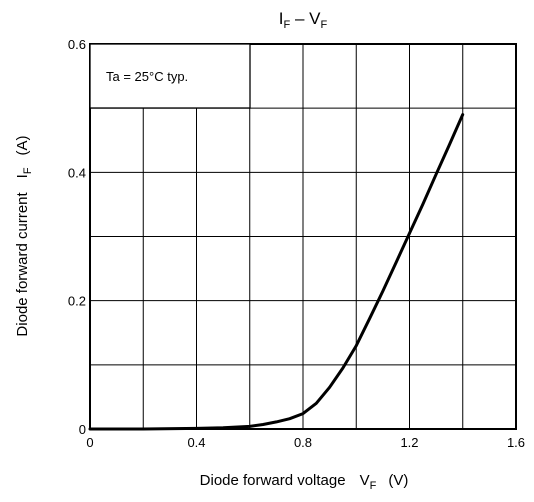 The height and width of the screenshot is (502, 534). What do you see at coordinates (28, 170) in the screenshot?
I see `y-axis-label-sub: F` at bounding box center [28, 170].